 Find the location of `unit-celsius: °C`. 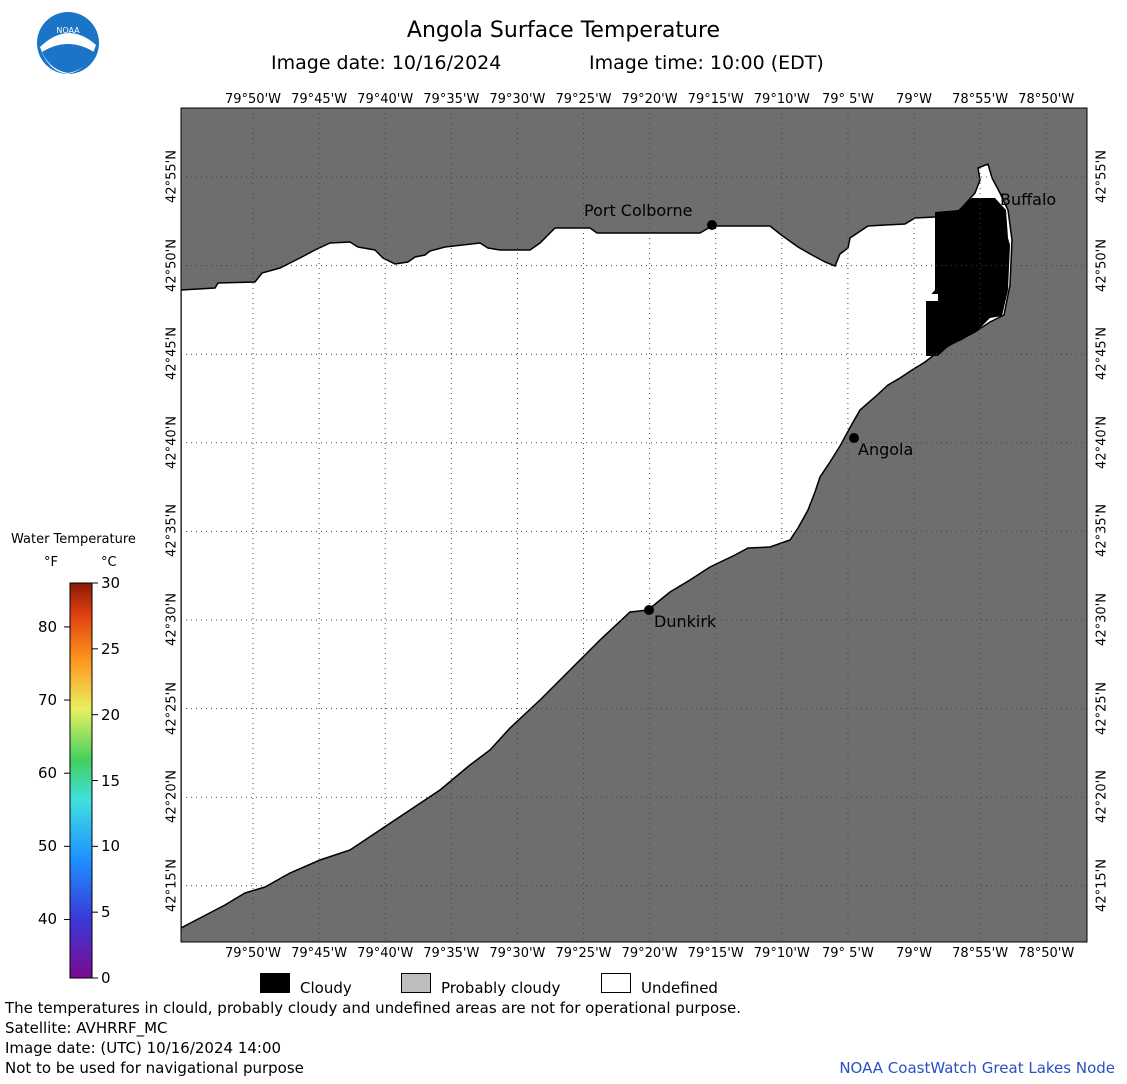

unit-celsius: °C is located at coordinates (109, 562).